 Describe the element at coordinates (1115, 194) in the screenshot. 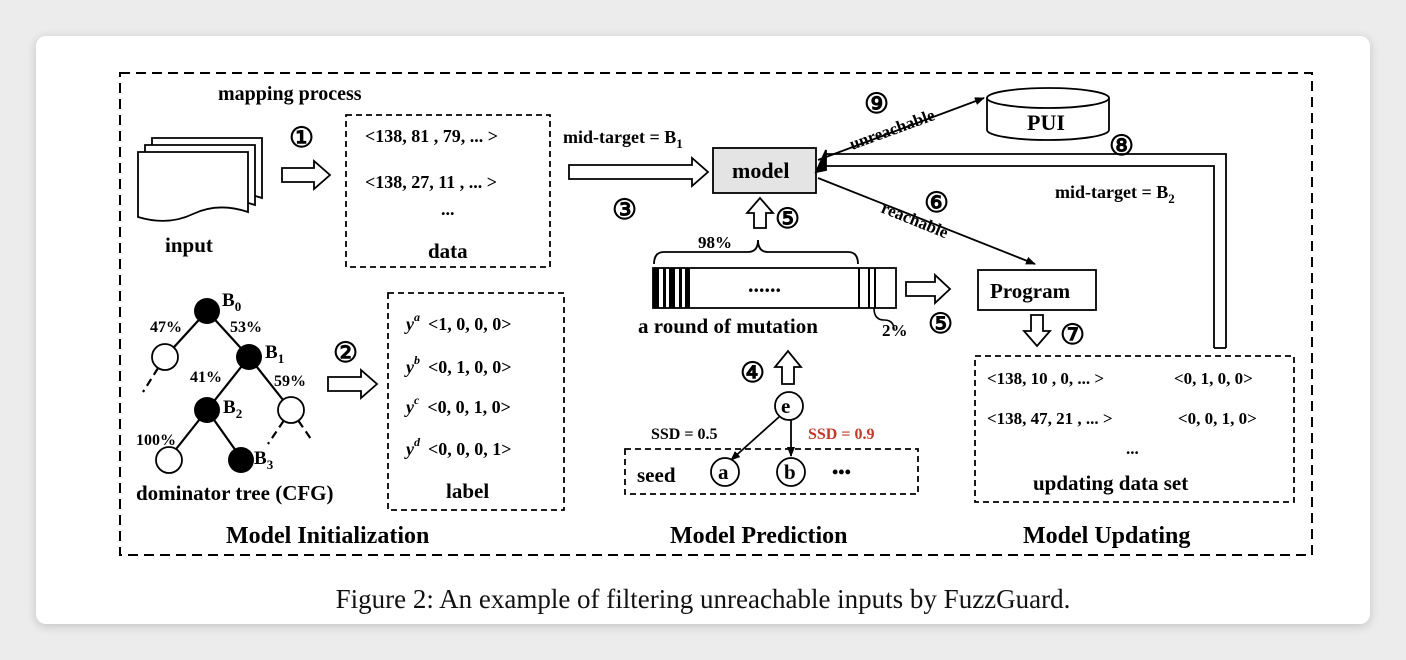

I see `mid-target-2-label: mid-target = B2` at that location.